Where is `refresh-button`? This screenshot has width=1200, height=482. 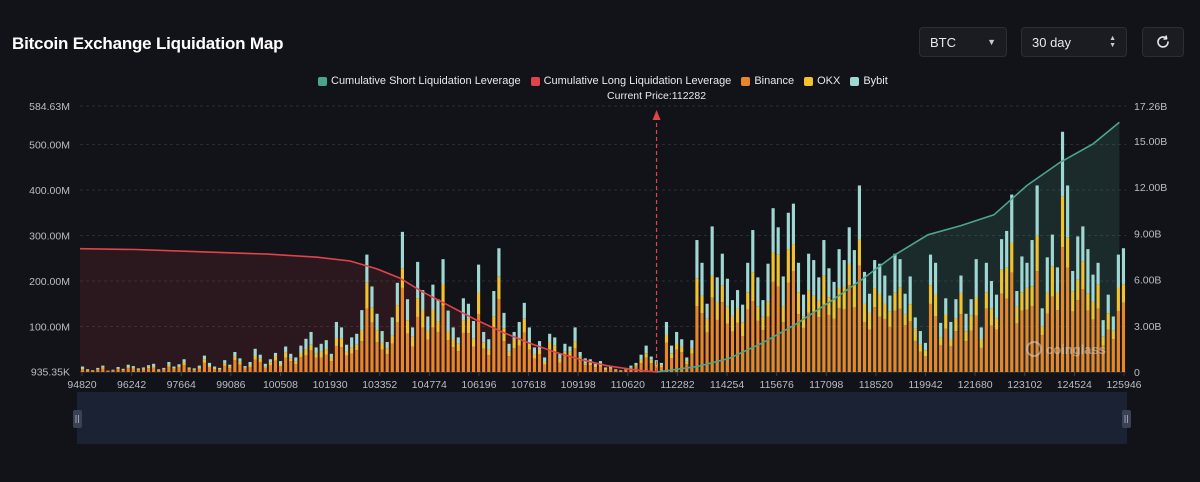 refresh-button is located at coordinates (1163, 42).